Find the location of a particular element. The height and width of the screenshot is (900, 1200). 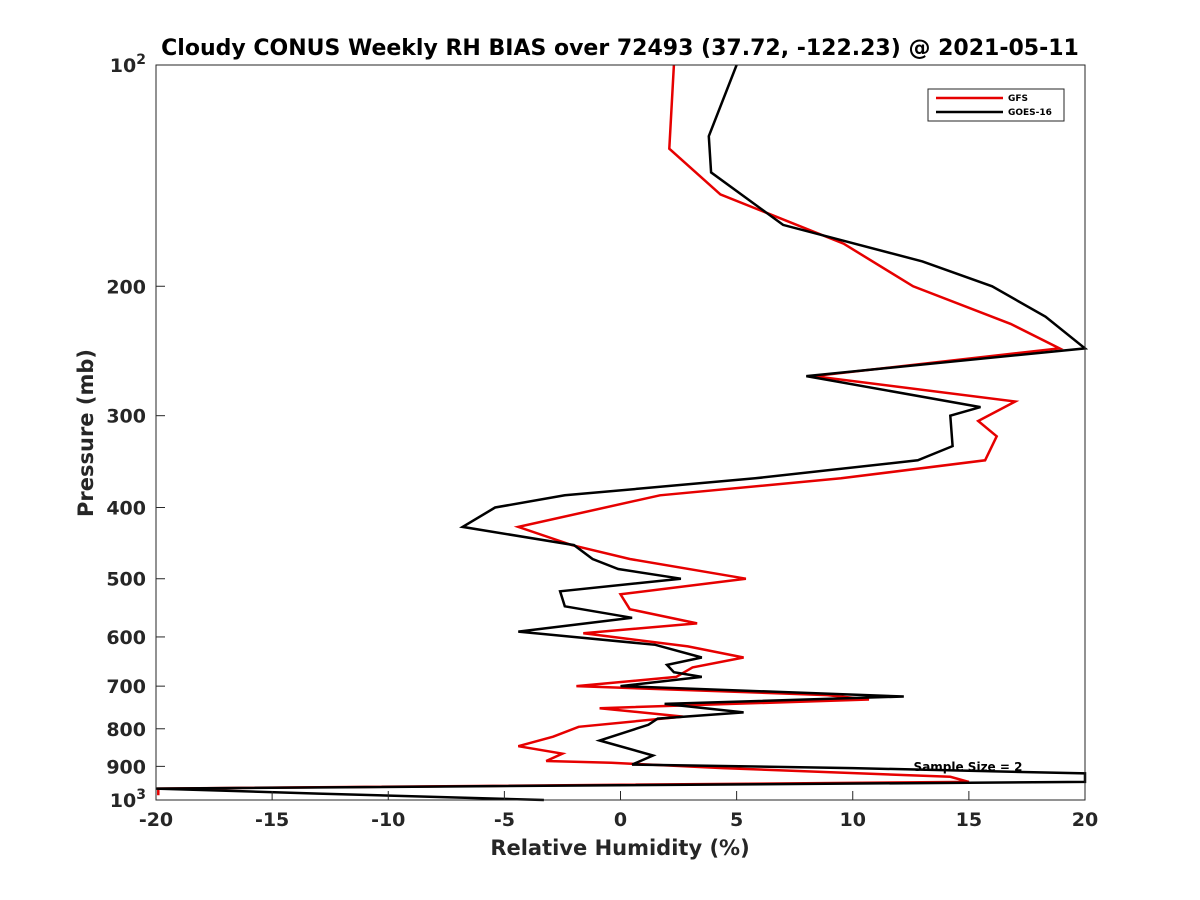

x-axis-ticks: -20 -15 -10 -5 0 5 10 15 20 is located at coordinates (618, 811).